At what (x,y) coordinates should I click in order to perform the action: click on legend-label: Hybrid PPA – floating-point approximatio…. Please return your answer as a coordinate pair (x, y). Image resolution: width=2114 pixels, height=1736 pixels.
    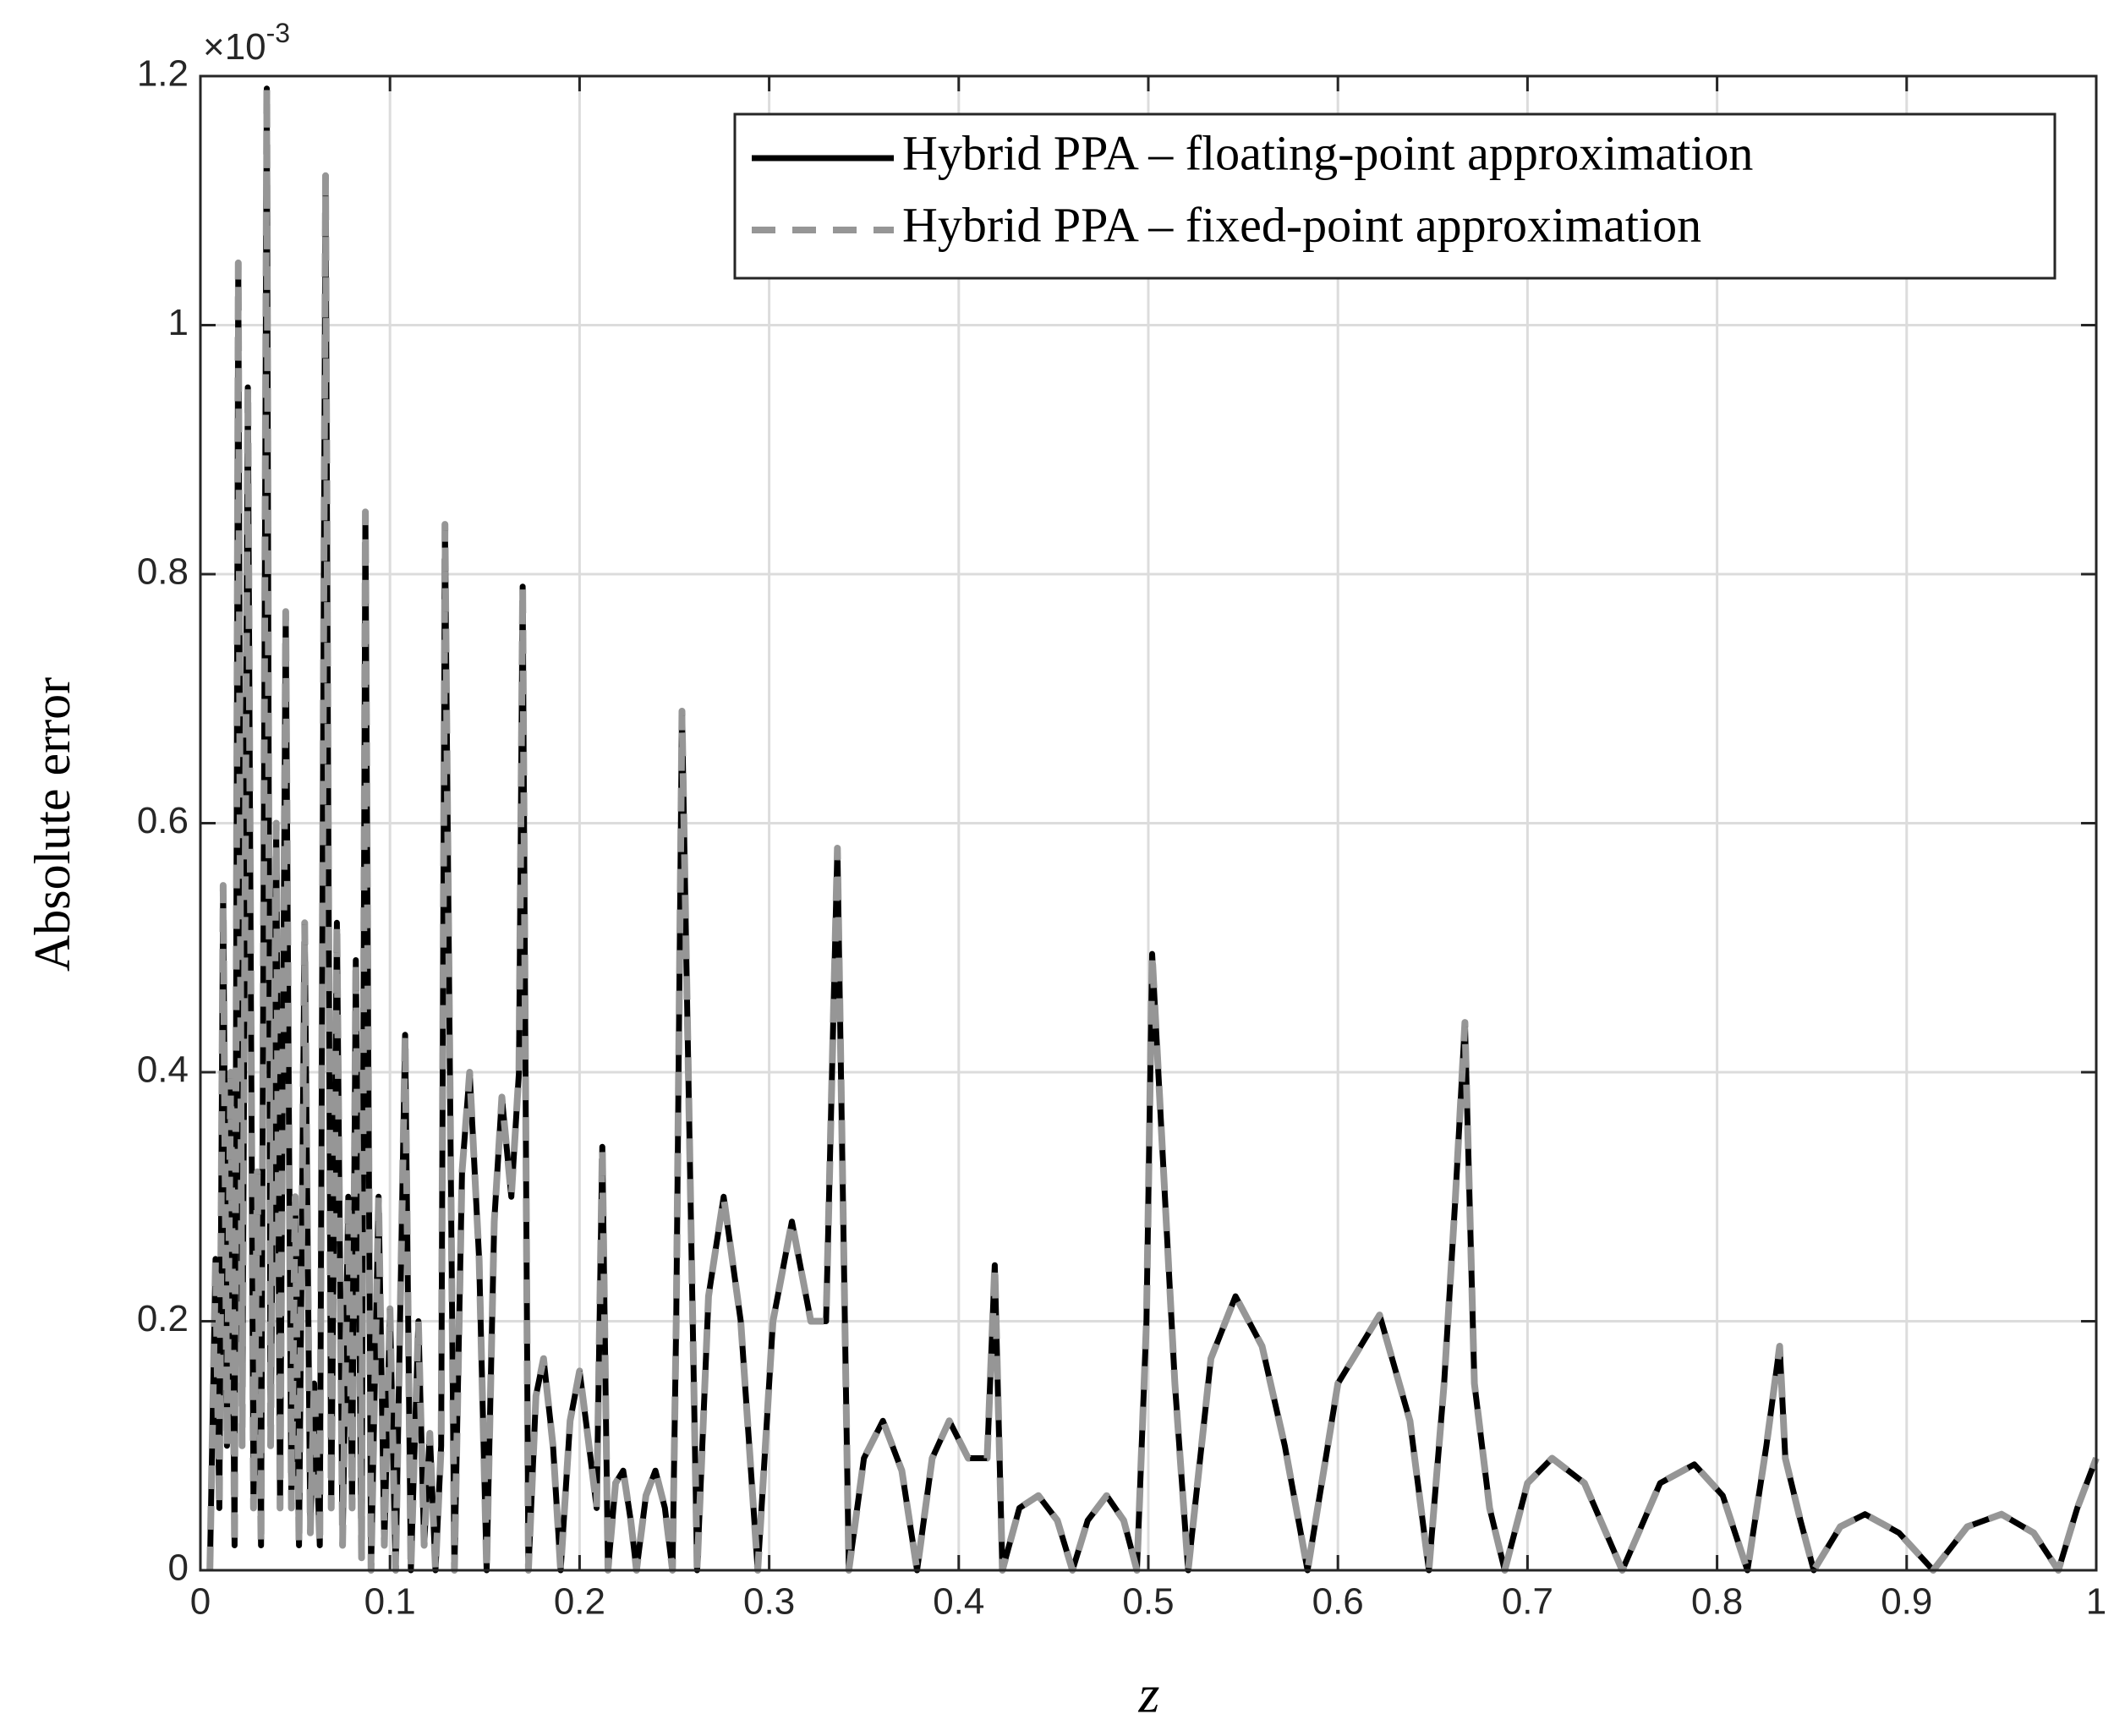
    Looking at the image, I should click on (1327, 152).